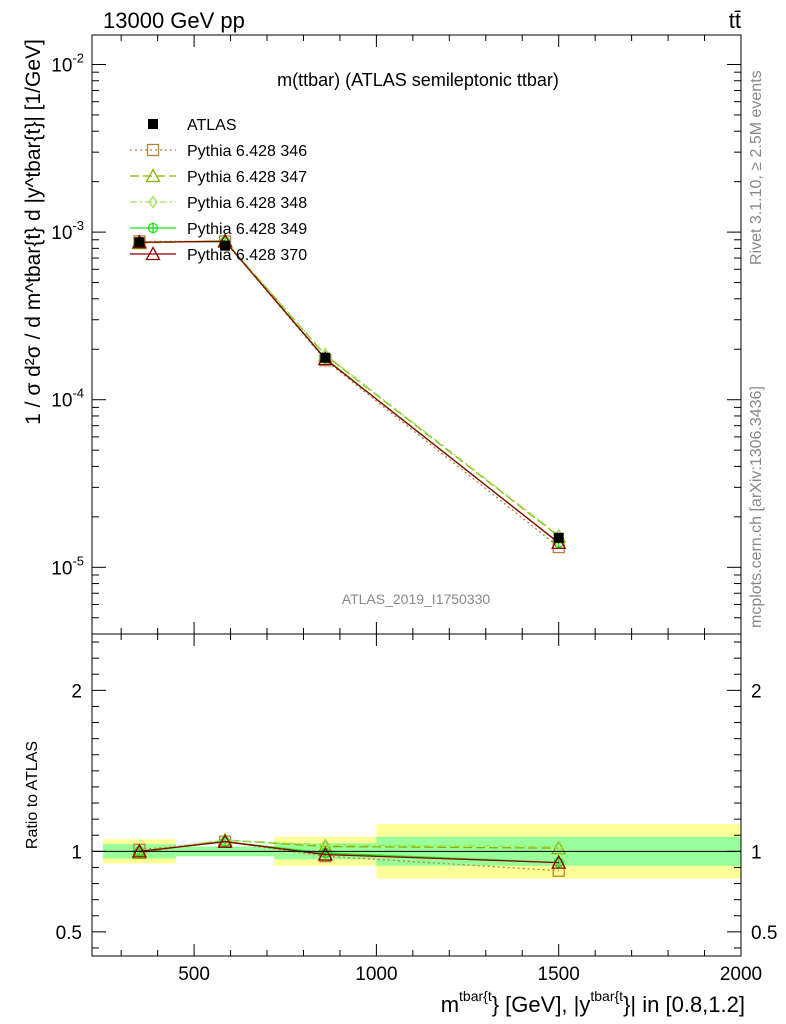 The image size is (786, 1024). I want to click on ratio-tick-label: 0.5, so click(69, 933).